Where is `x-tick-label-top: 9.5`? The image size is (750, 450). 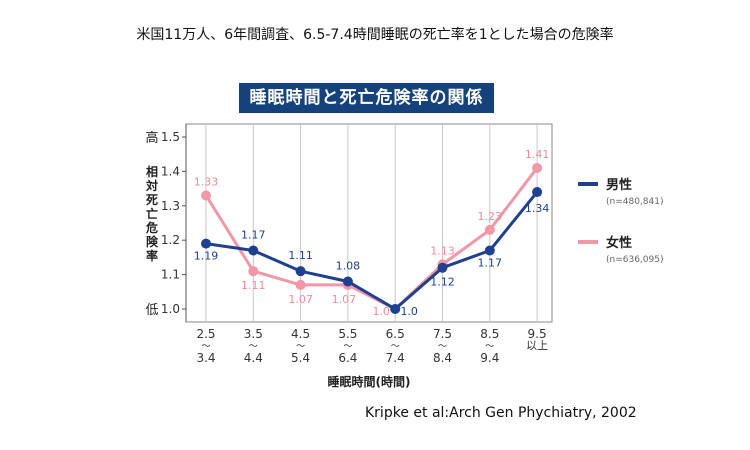
x-tick-label-top: 9.5 is located at coordinates (537, 334).